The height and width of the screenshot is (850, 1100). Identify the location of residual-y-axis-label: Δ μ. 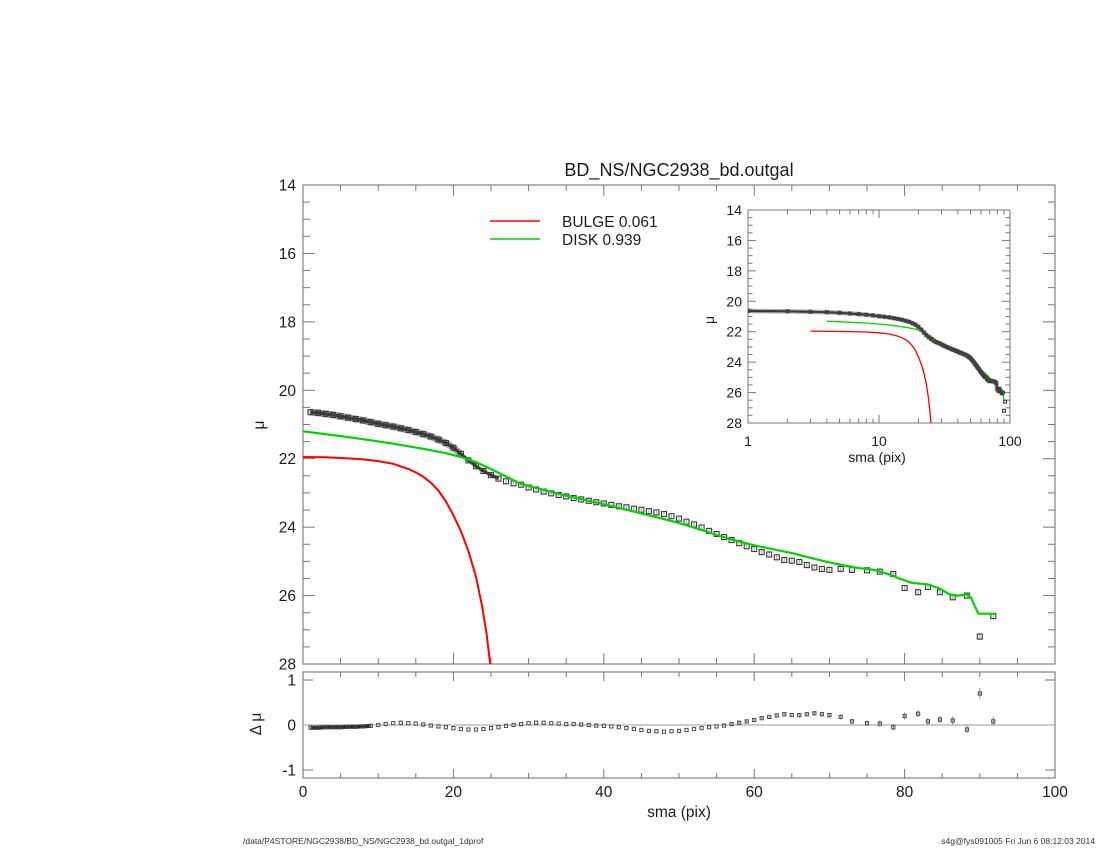
(256, 724).